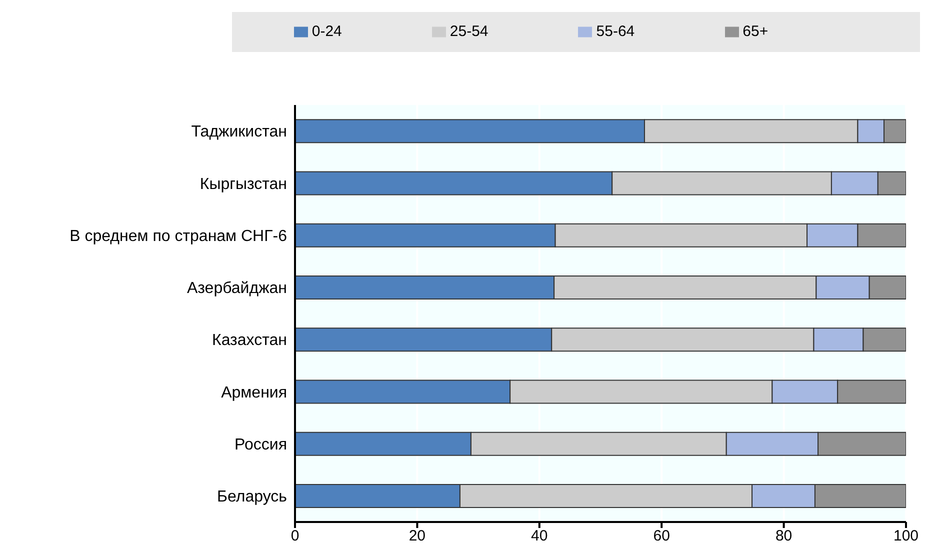 Image resolution: width=930 pixels, height=559 pixels. I want to click on x-tick-label: 100, so click(906, 536).